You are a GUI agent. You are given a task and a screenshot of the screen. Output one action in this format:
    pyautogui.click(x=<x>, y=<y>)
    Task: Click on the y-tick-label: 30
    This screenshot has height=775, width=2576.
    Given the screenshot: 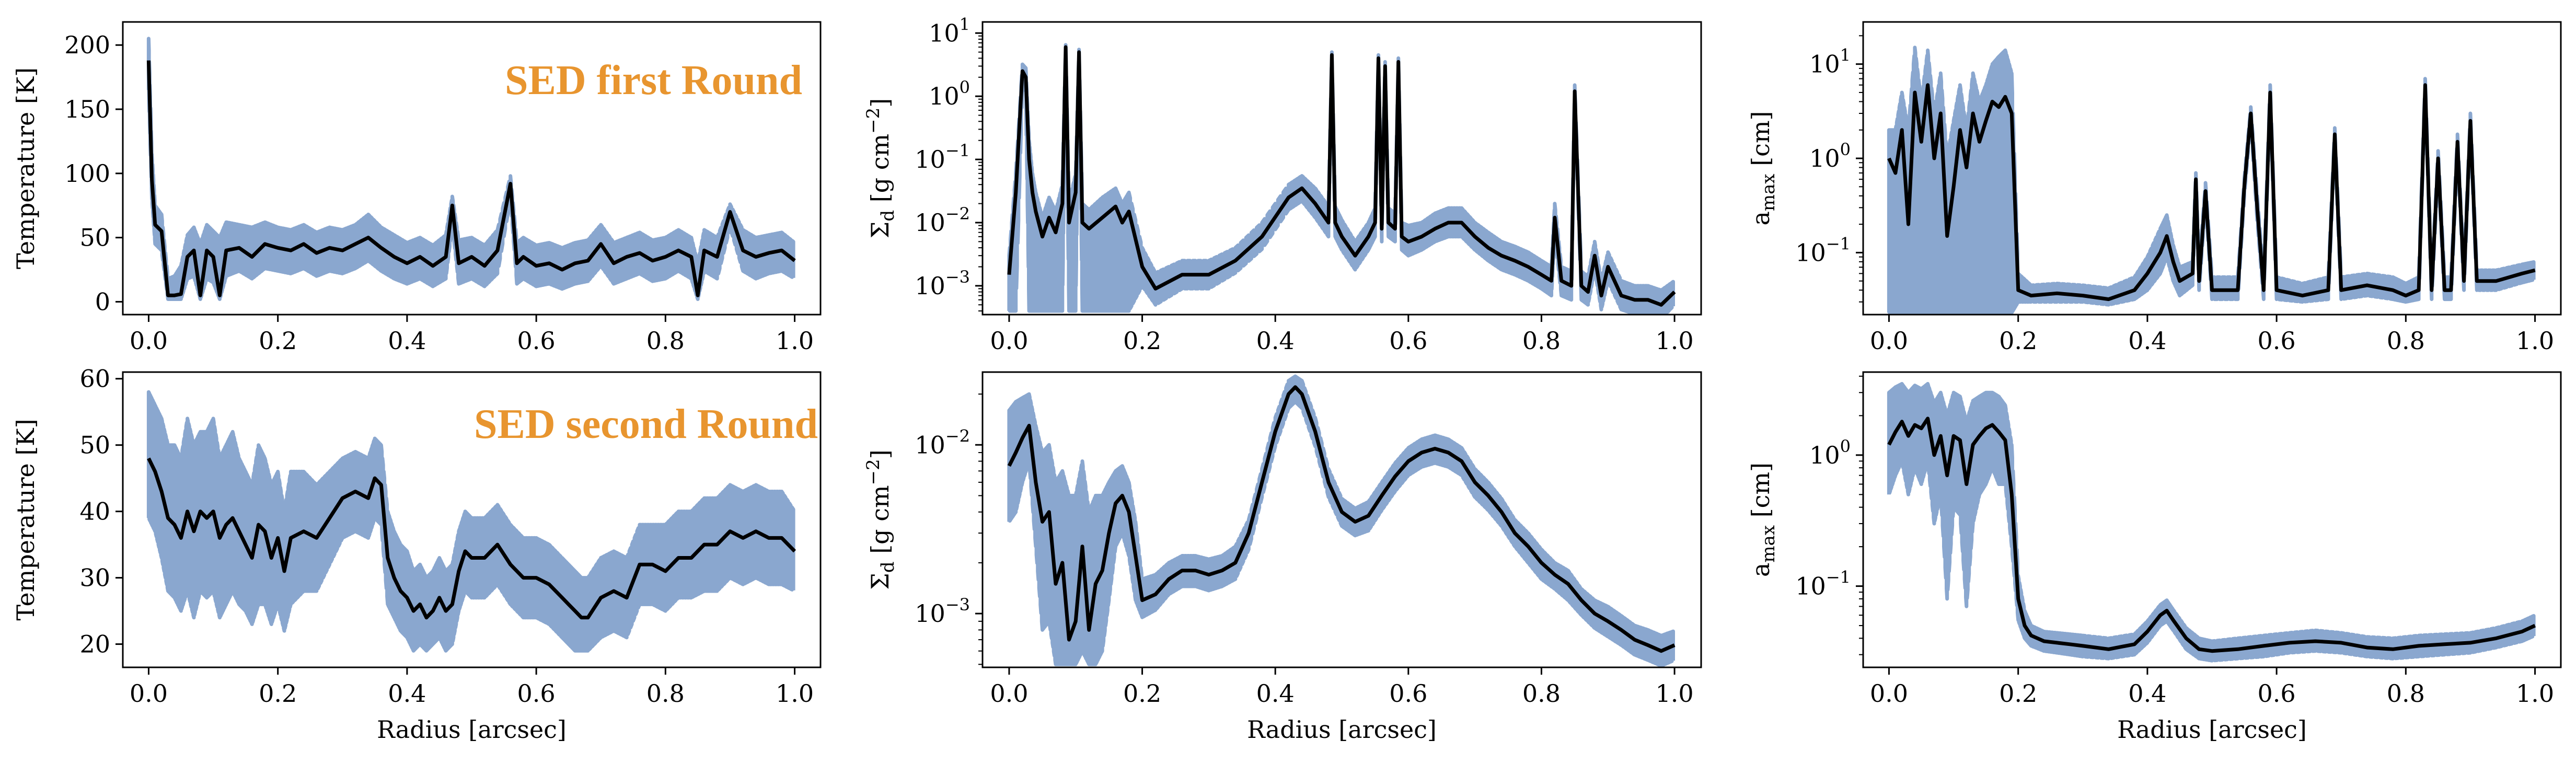 What is the action you would take?
    pyautogui.click(x=95, y=578)
    